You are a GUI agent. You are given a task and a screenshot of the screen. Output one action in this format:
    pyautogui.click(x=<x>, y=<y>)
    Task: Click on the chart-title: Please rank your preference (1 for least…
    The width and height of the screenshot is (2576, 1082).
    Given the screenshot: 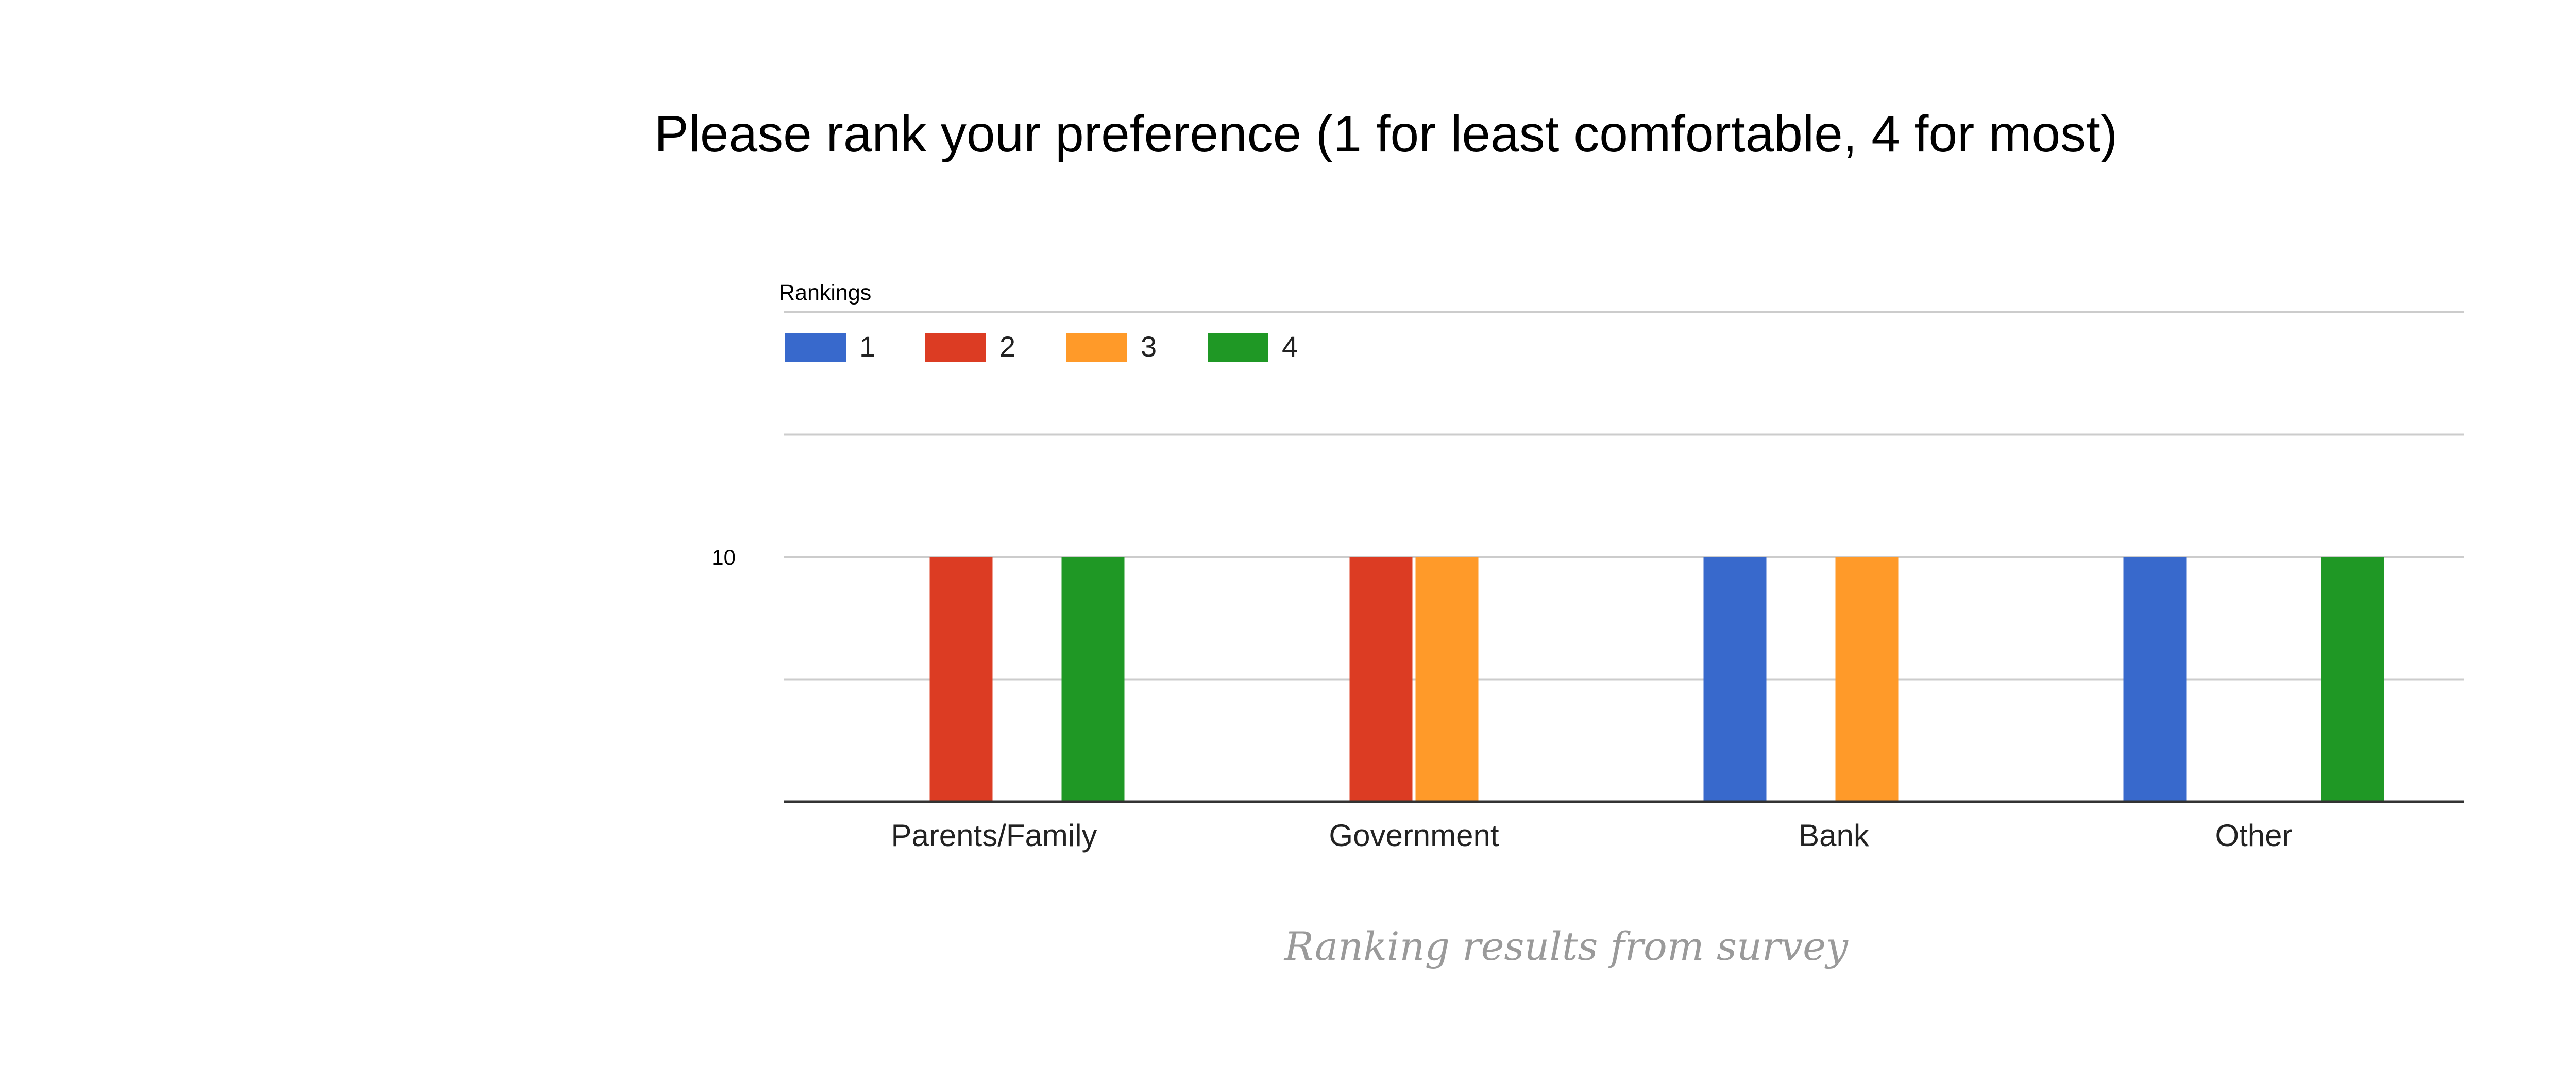 What is the action you would take?
    pyautogui.click(x=1385, y=134)
    